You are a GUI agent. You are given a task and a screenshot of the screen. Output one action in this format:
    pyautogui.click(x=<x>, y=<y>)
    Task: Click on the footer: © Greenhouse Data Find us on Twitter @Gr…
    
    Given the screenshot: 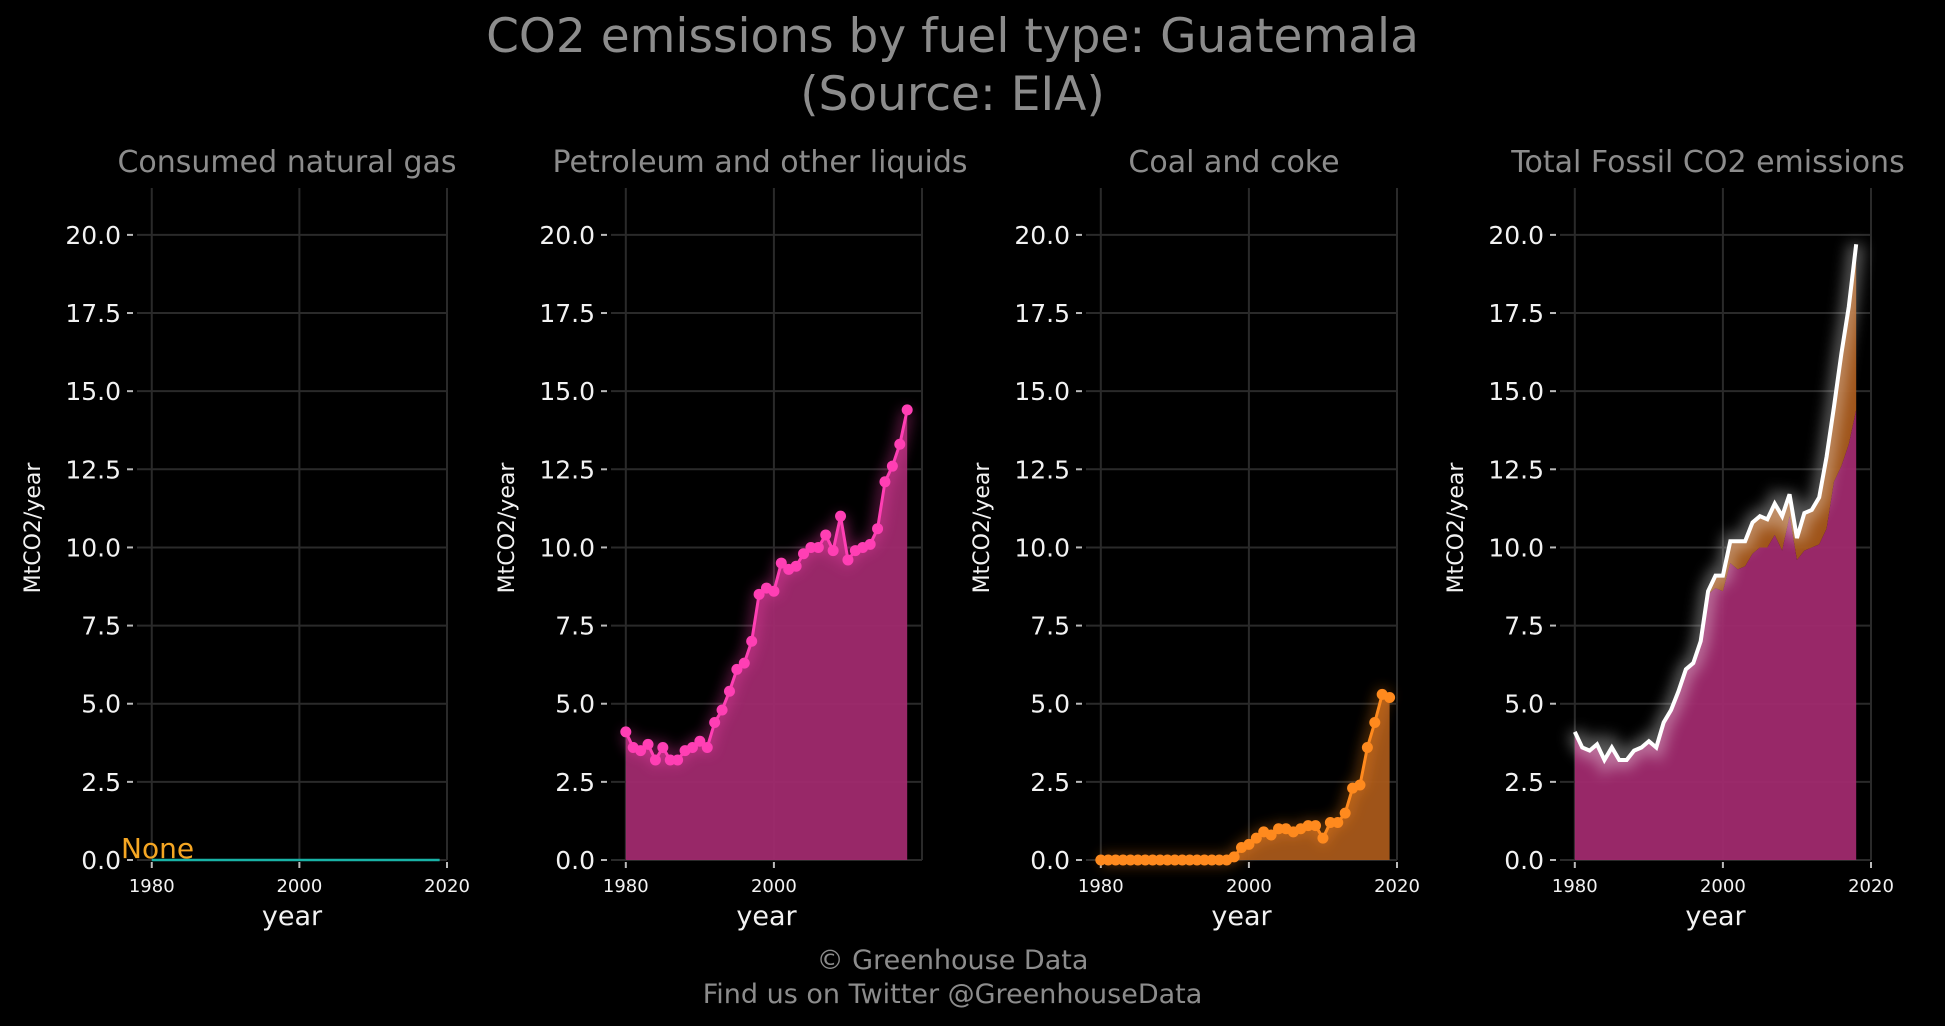 What is the action you would take?
    pyautogui.click(x=952, y=978)
    